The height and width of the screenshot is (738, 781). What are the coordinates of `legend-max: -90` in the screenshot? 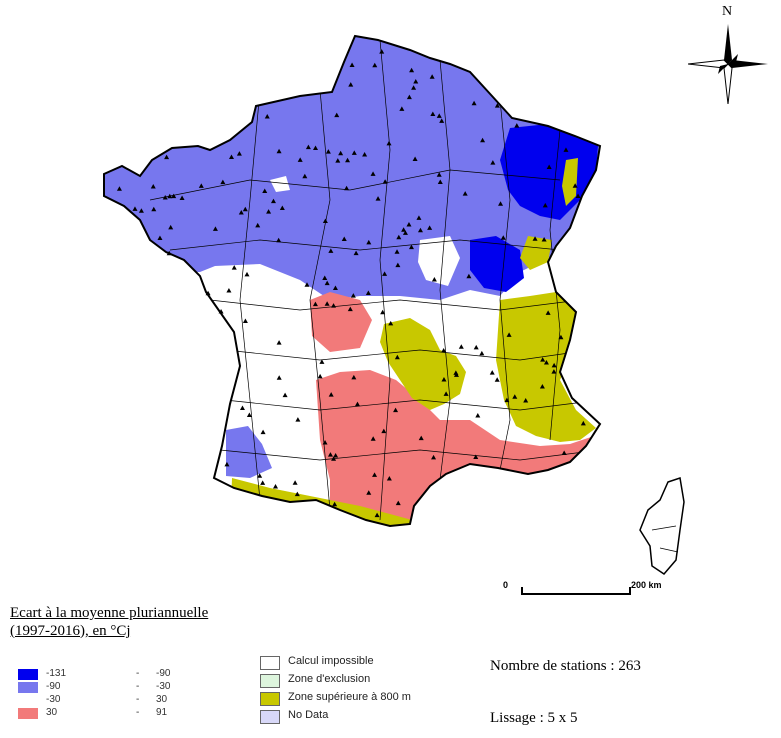 It's located at (163, 673).